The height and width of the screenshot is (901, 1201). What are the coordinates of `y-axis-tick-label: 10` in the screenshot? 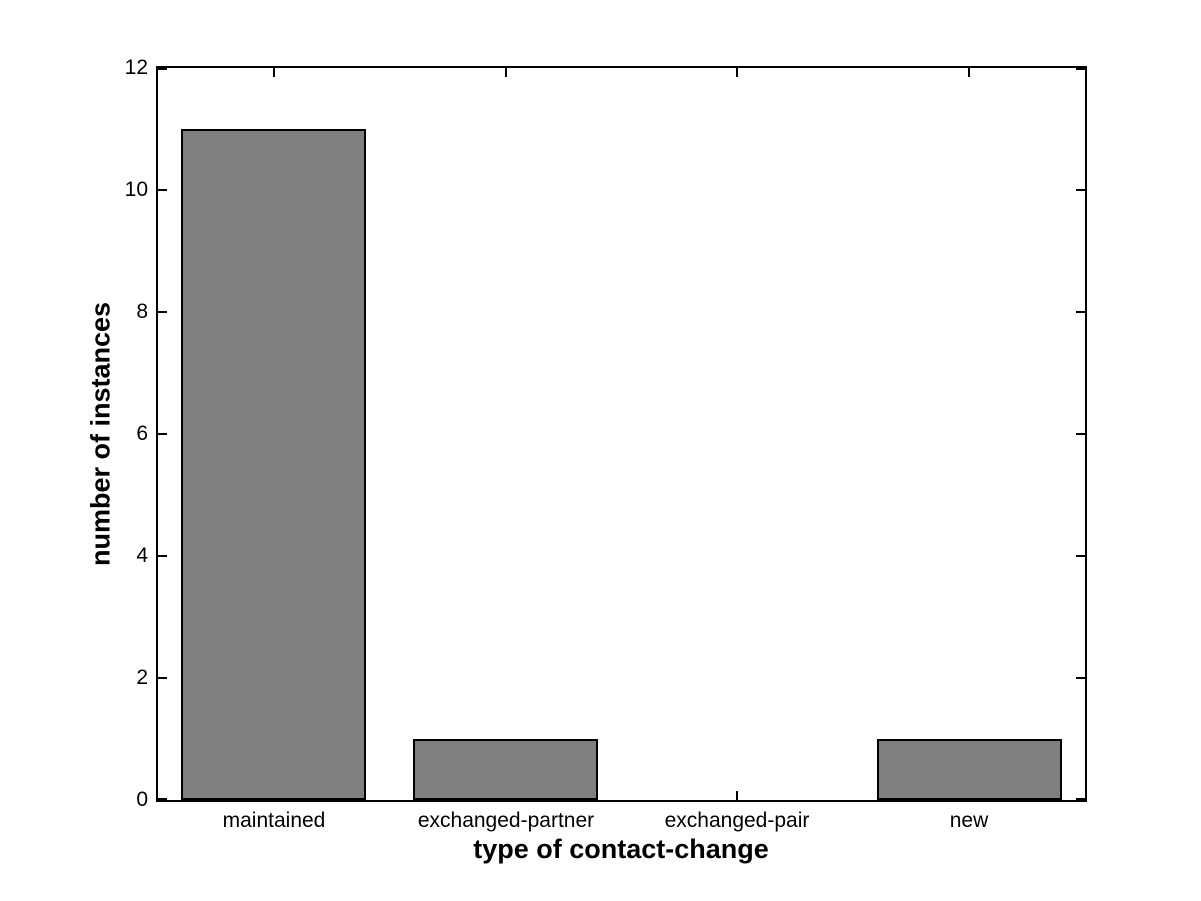 It's located at (136, 189).